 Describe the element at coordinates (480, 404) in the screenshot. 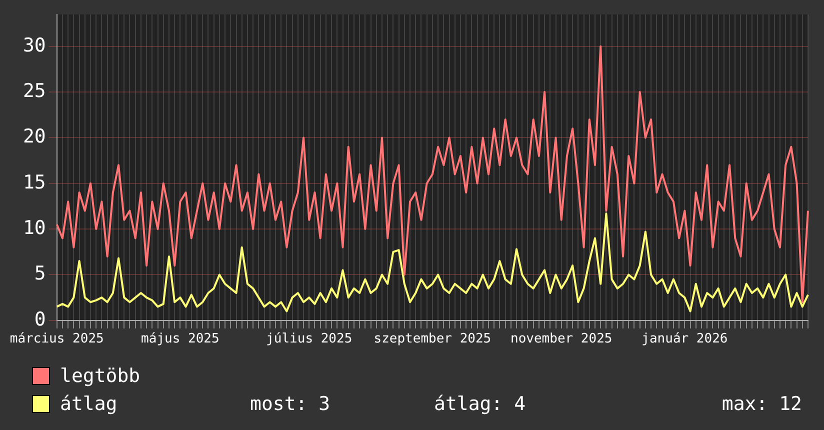

I see `text: átlag: 4` at that location.